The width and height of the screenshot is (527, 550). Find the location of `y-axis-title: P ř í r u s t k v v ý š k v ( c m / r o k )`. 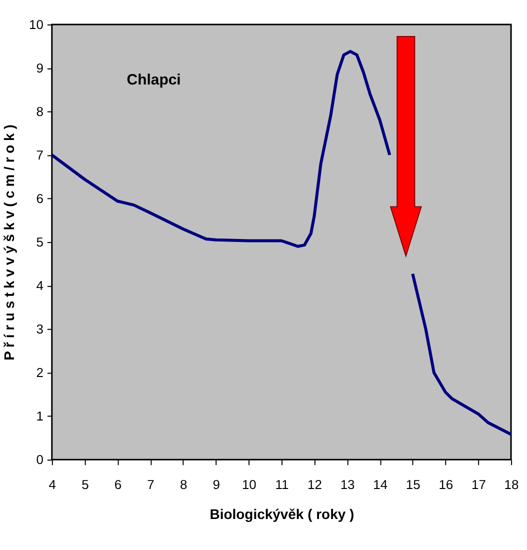

y-axis-title: P ř í r u s t k v v ý š k v ( c m / r o k ) is located at coordinates (9, 242).